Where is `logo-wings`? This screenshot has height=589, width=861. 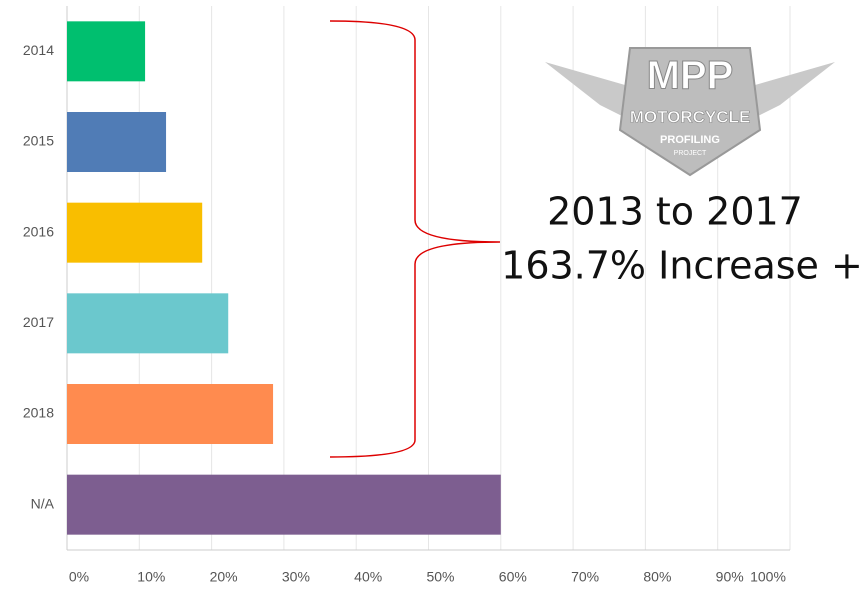 logo-wings is located at coordinates (690, 91).